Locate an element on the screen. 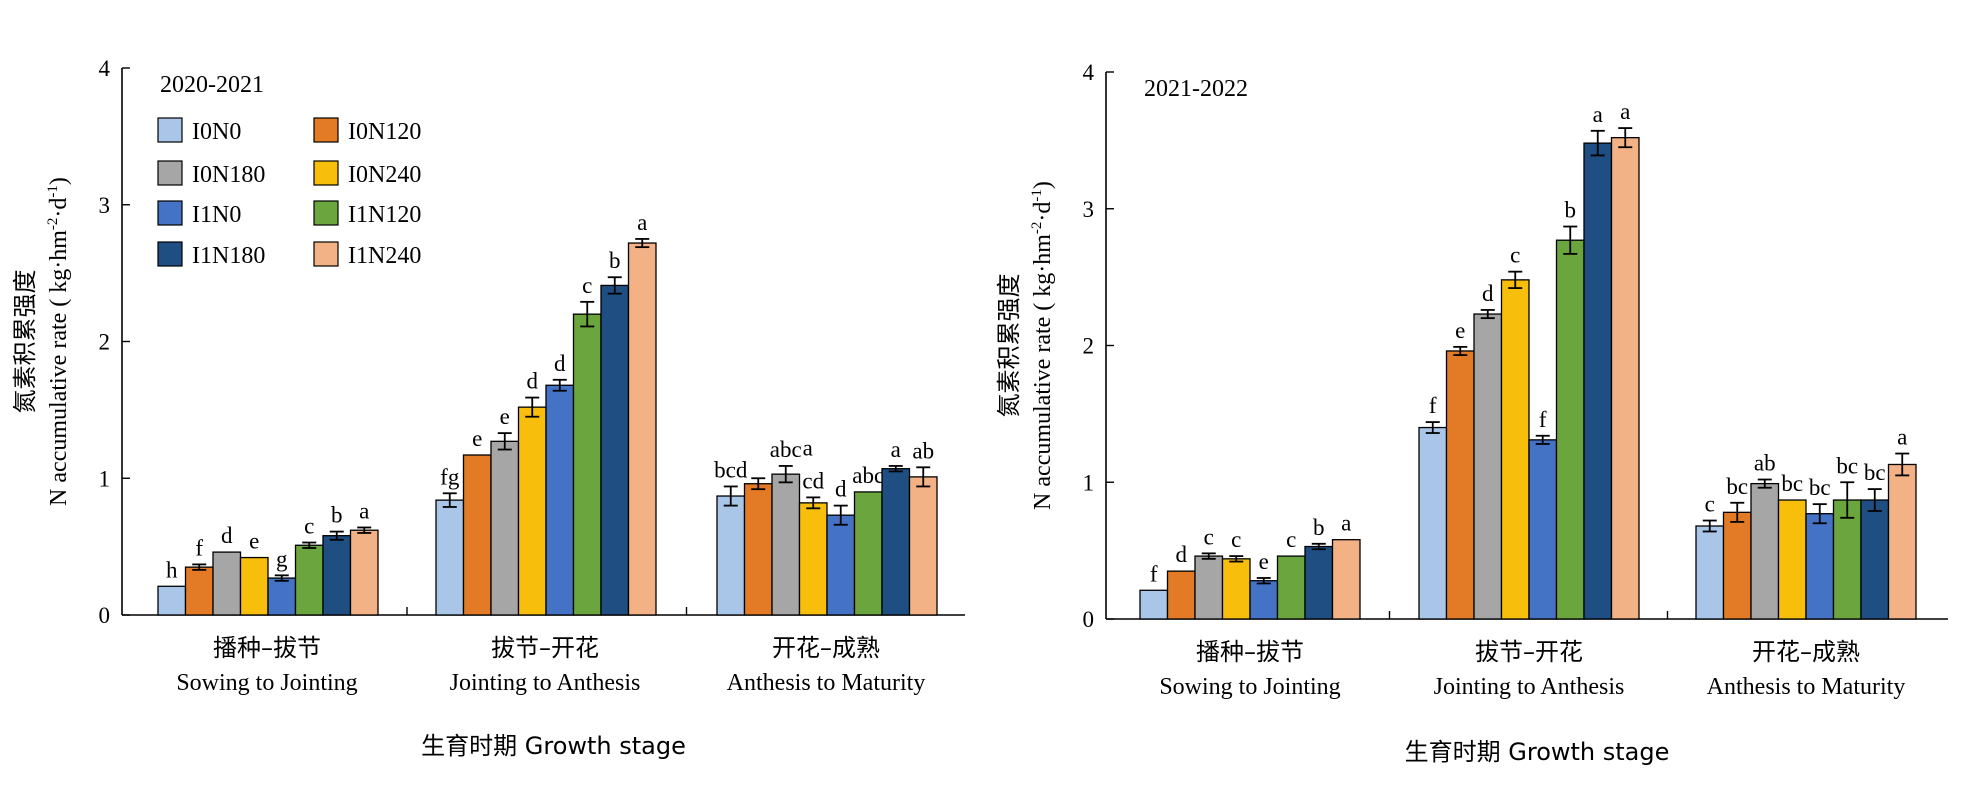  legend-label: I1N240 is located at coordinates (384, 256).